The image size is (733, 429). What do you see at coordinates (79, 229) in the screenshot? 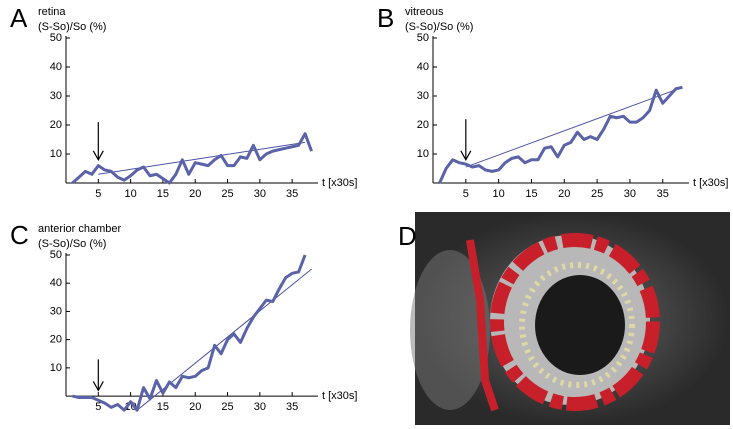
I see `chart-title: anterior chamber` at bounding box center [79, 229].